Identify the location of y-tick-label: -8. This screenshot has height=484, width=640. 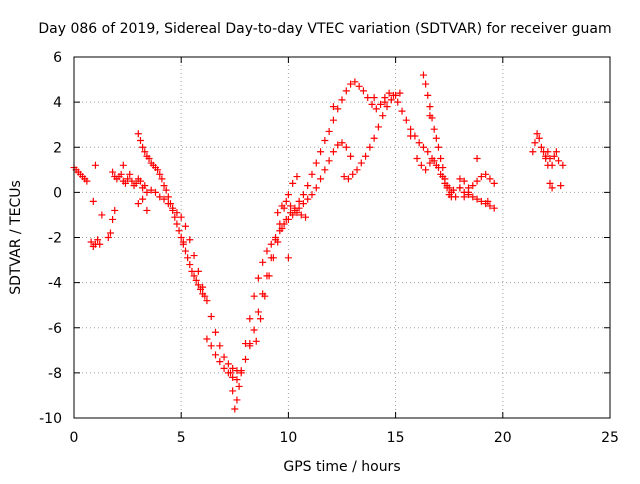
(55, 374).